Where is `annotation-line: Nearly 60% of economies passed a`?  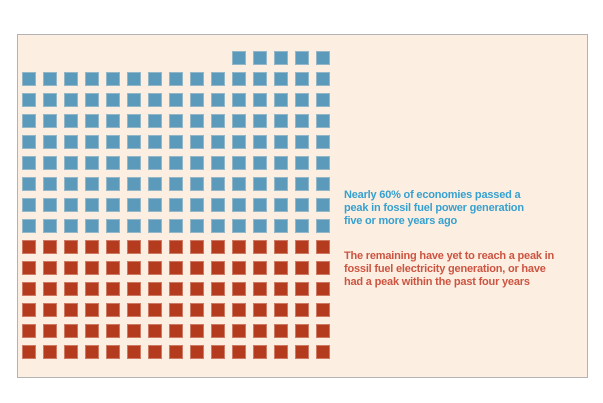 annotation-line: Nearly 60% of economies passed a is located at coordinates (432, 195).